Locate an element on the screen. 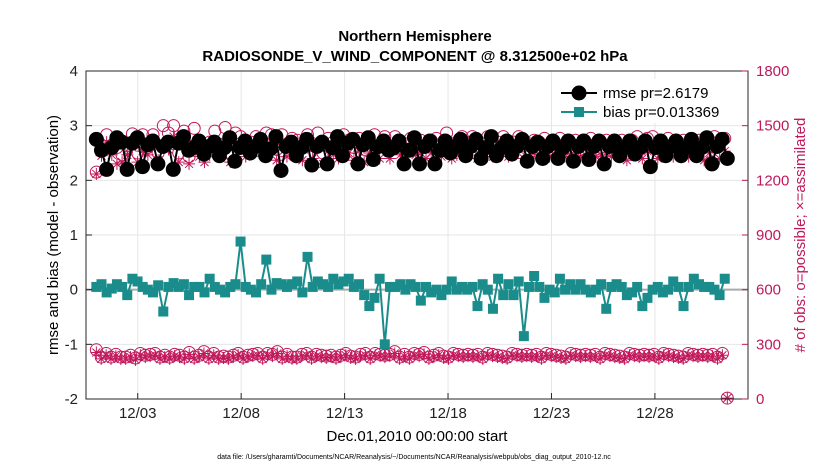  legend-rmse-marker is located at coordinates (579, 93).